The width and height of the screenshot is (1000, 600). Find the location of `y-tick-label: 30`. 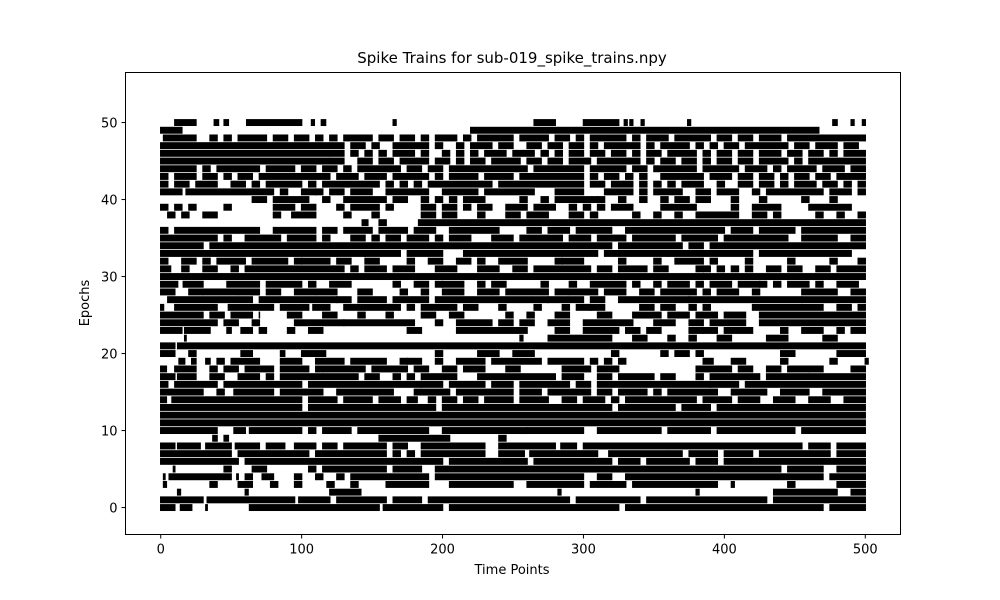

y-tick-label: 30 is located at coordinates (109, 278).